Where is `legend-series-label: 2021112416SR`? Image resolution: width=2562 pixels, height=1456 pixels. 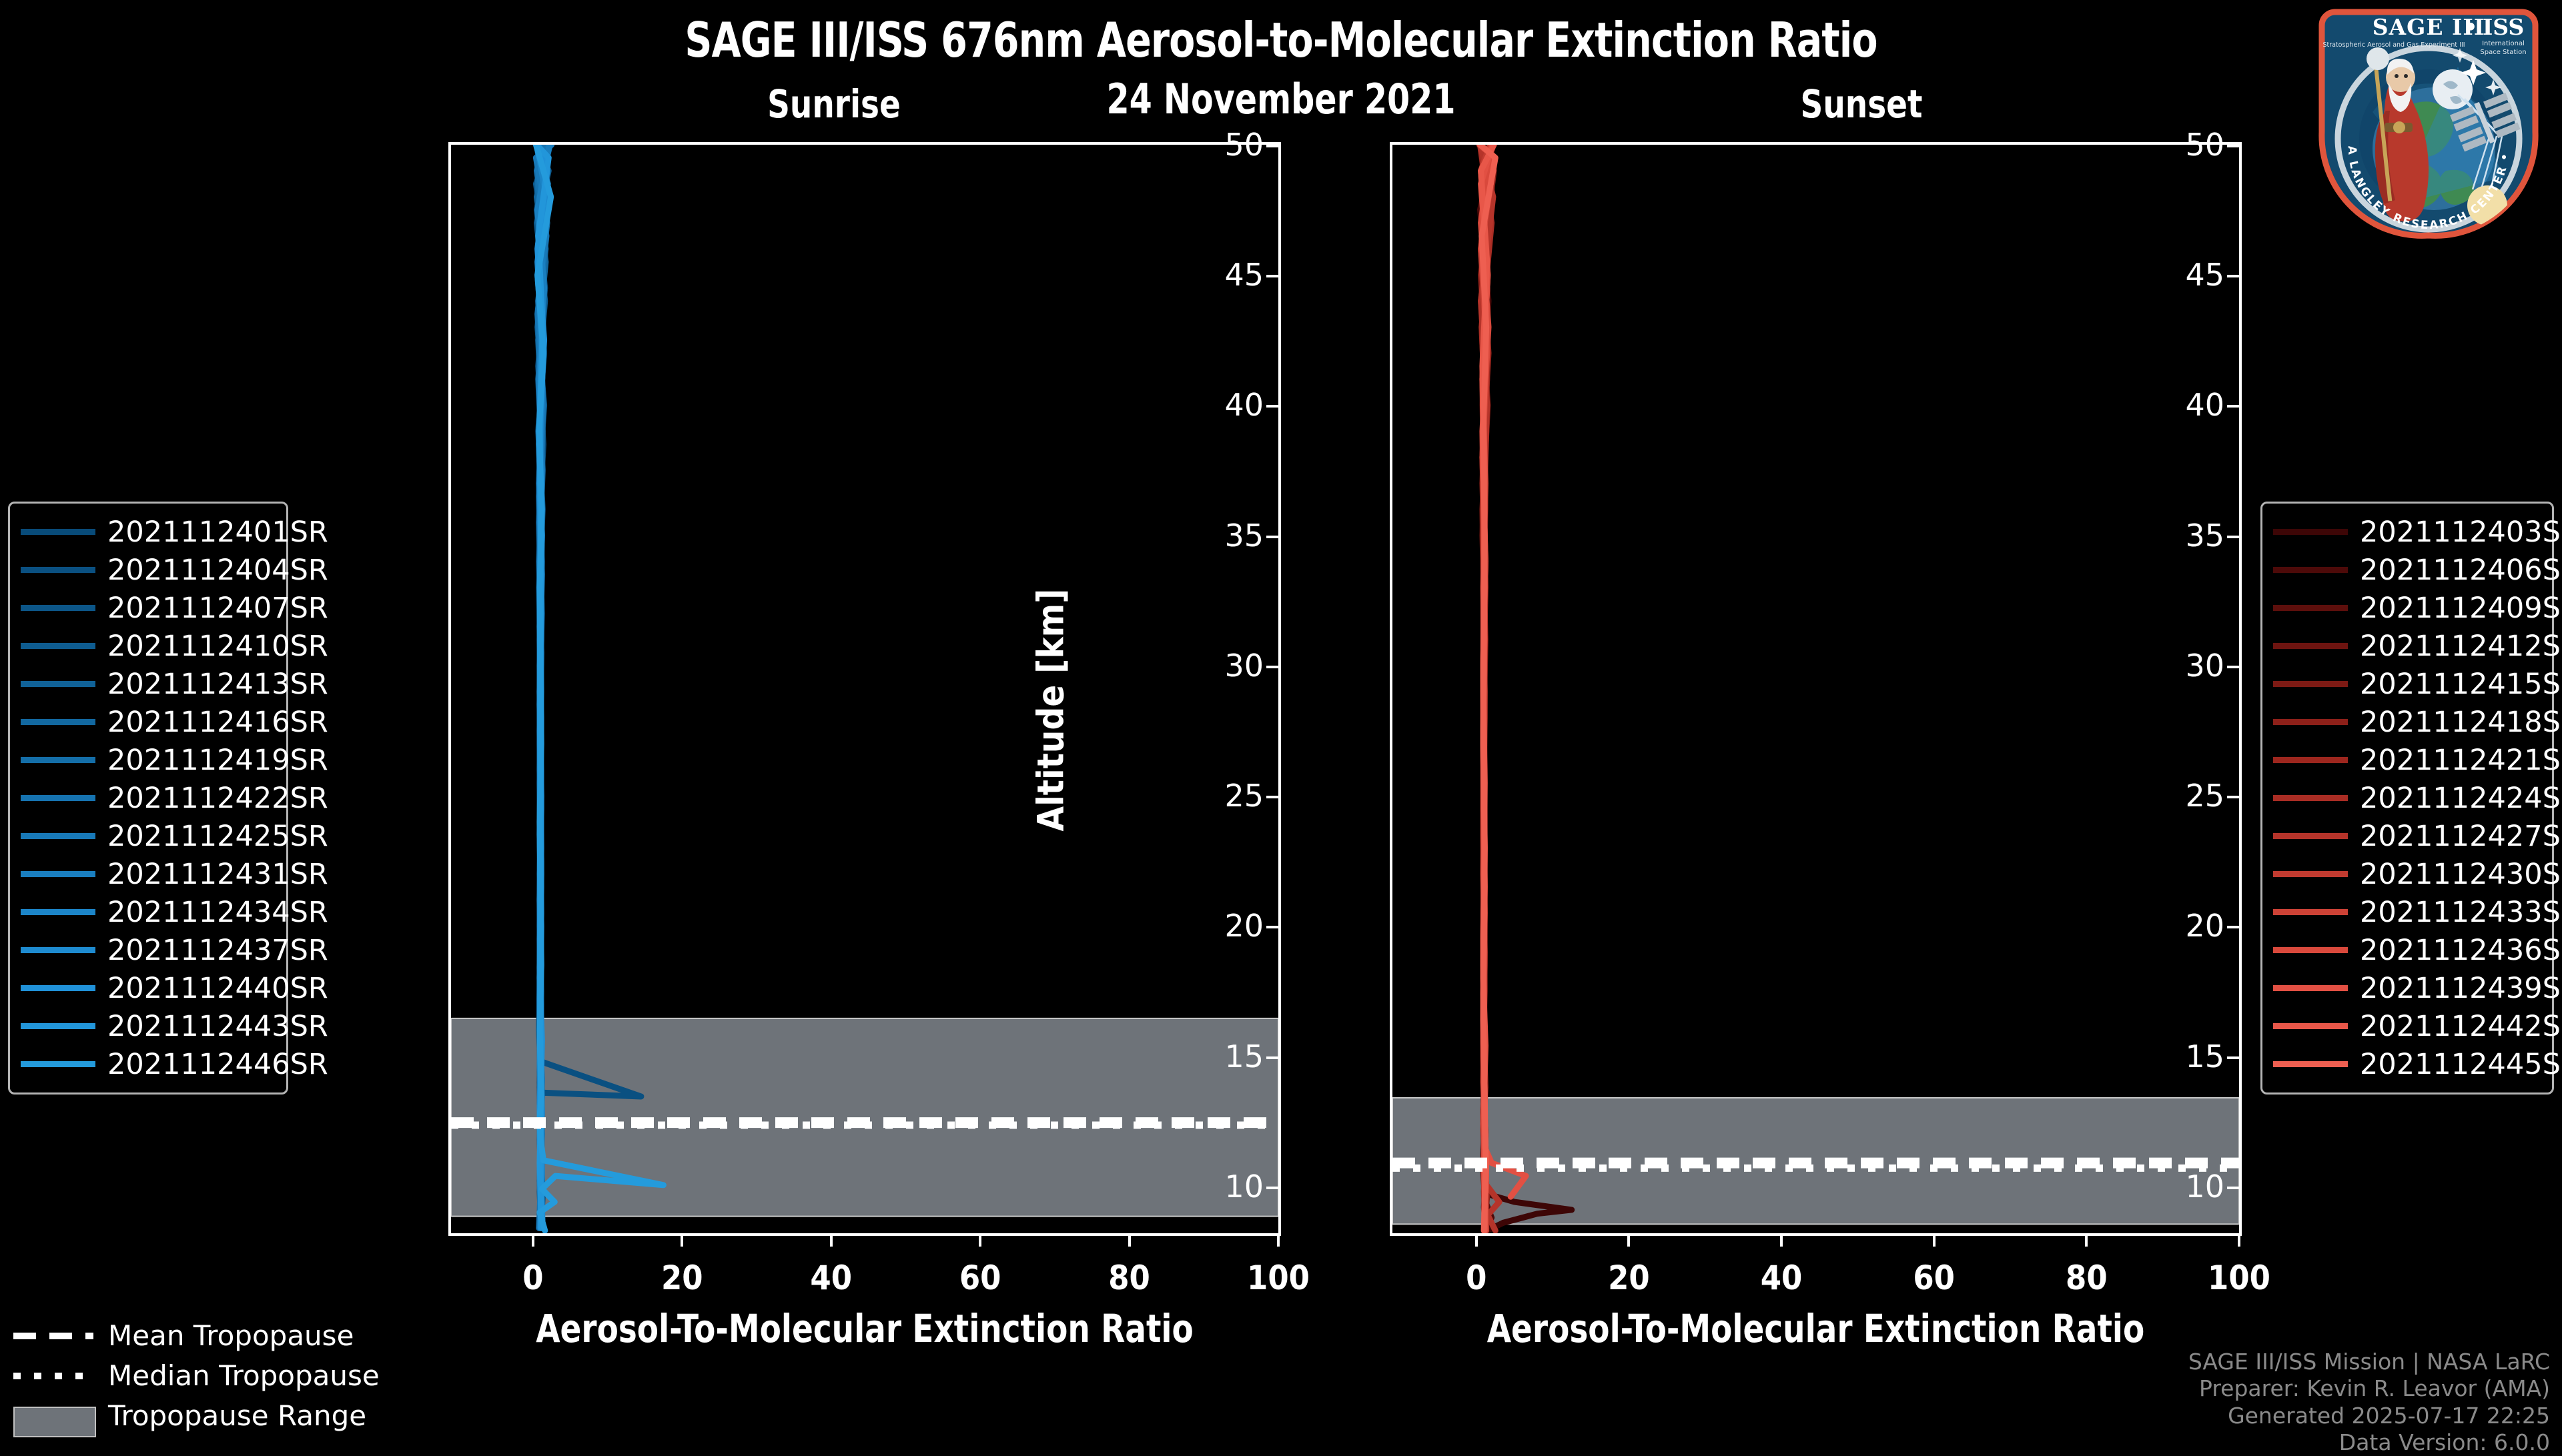 legend-series-label: 2021112416SR is located at coordinates (218, 722).